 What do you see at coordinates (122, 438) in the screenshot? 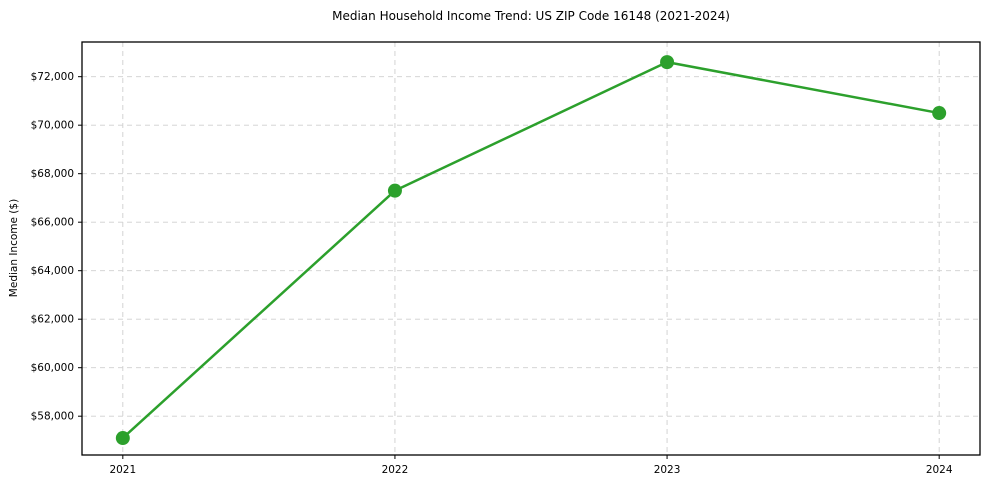
I see `data-point-2021` at bounding box center [122, 438].